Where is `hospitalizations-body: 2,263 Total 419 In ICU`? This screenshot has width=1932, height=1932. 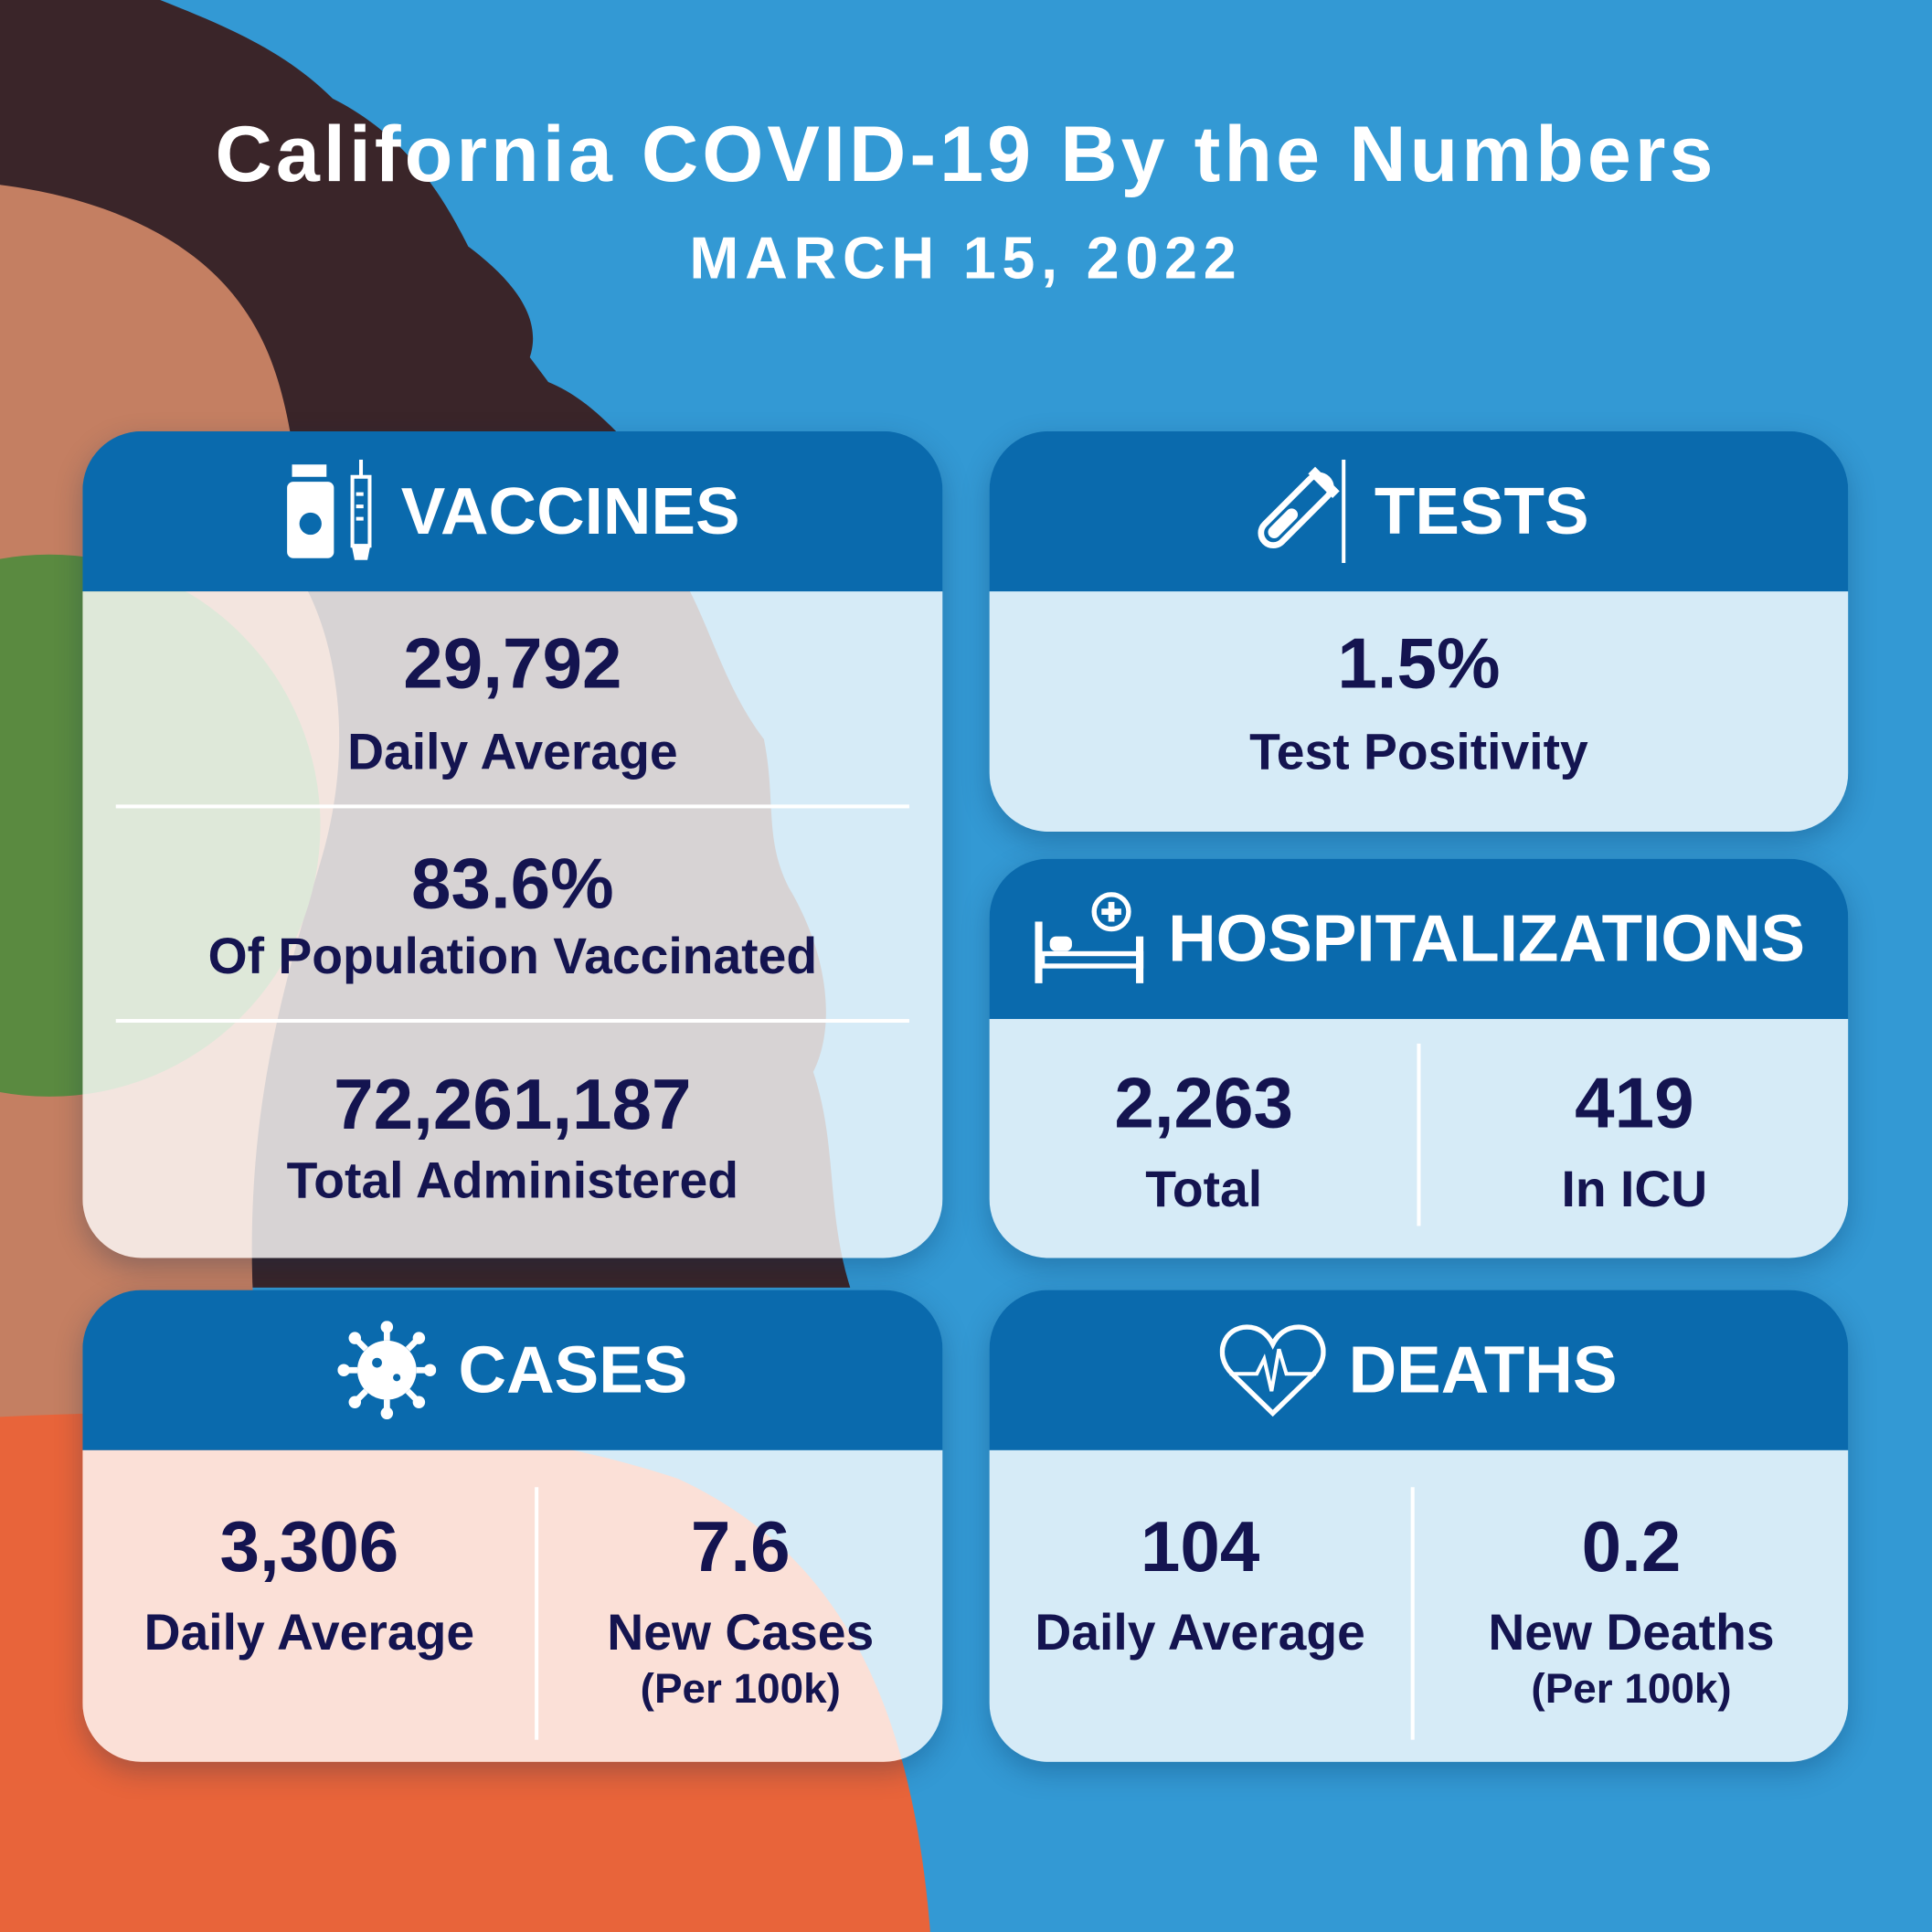 hospitalizations-body: 2,263 Total 419 In ICU is located at coordinates (1419, 1138).